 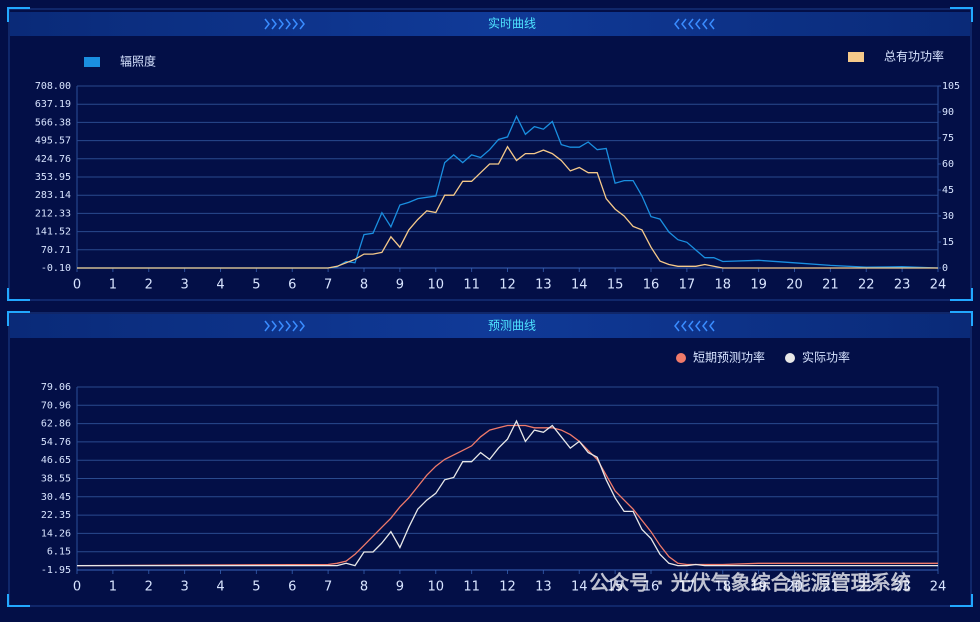 I want to click on y-tick-label: 708.00, so click(x=53, y=86).